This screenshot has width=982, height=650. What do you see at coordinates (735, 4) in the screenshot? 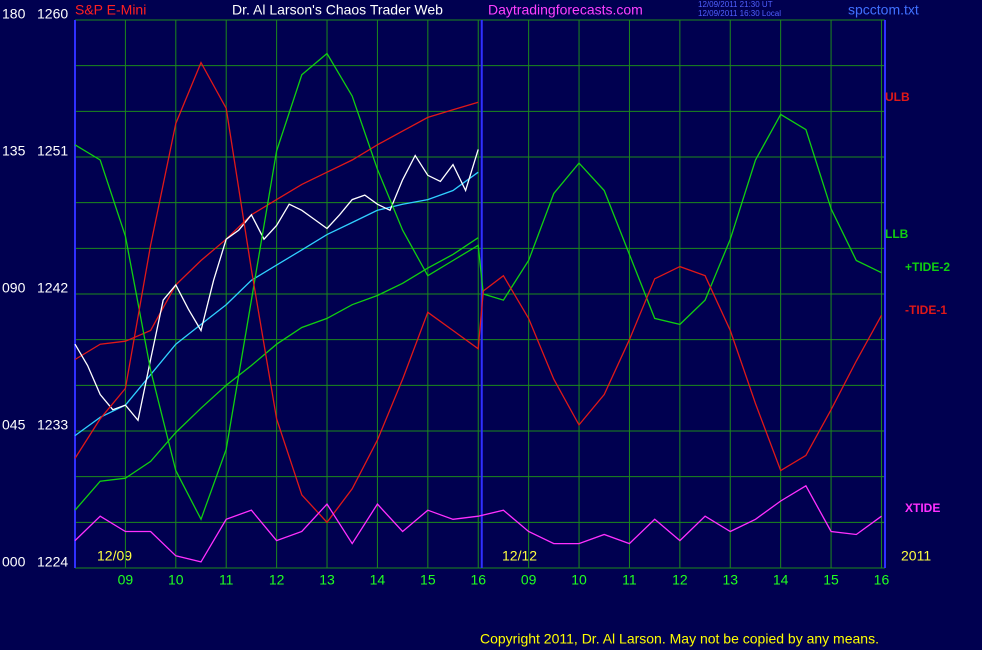
I see `timestamp: 12/09/2011 21:30 UT` at bounding box center [735, 4].